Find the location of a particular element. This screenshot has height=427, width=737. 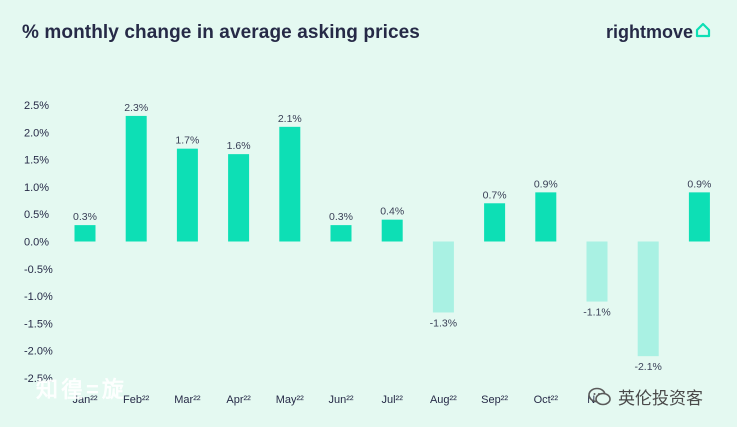

x-tick-label: Jun²² is located at coordinates (340, 400).